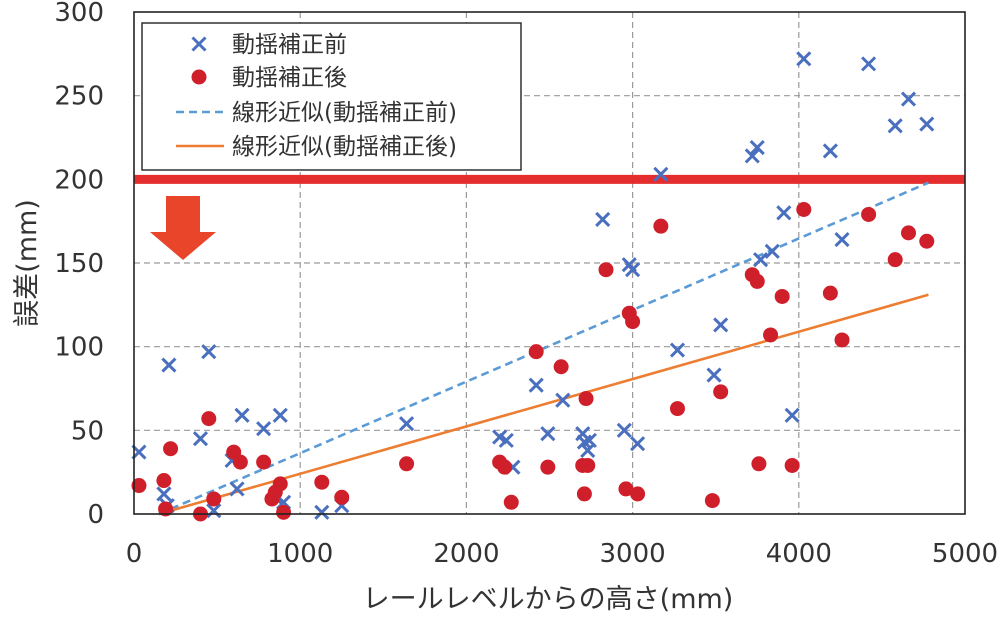 This screenshot has width=1000, height=622. What do you see at coordinates (289, 45) in the screenshot?
I see `legend-label: 動揺補正前` at bounding box center [289, 45].